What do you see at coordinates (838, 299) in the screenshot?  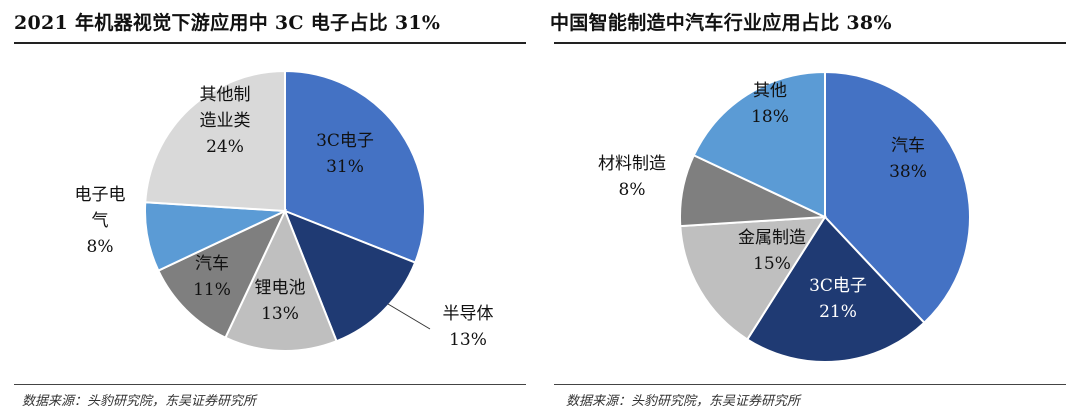 I see `slice-label-1: 3C电子 21%` at bounding box center [838, 299].